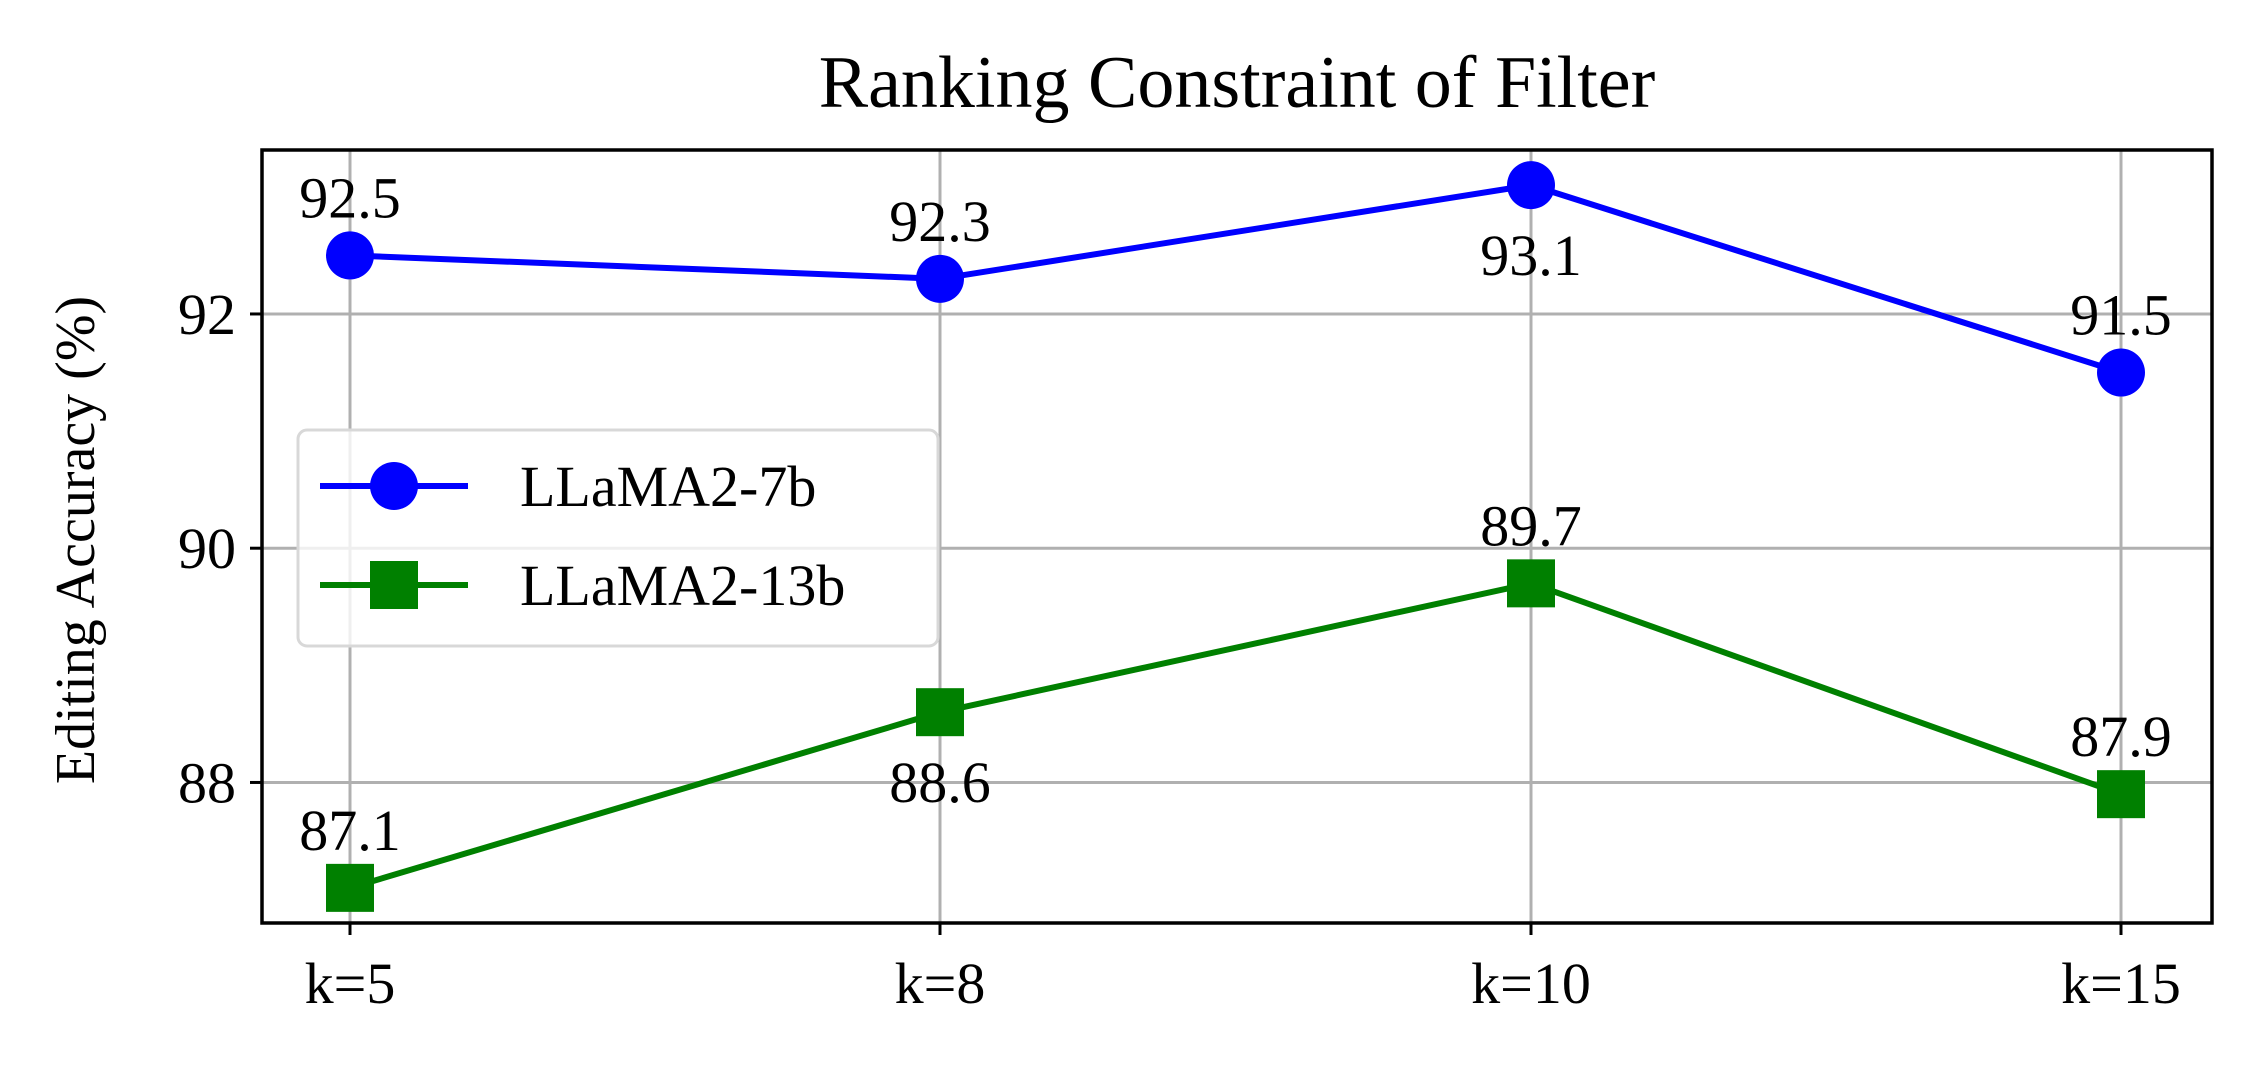  What do you see at coordinates (1531, 255) in the screenshot?
I see `data-label: 93.1` at bounding box center [1531, 255].